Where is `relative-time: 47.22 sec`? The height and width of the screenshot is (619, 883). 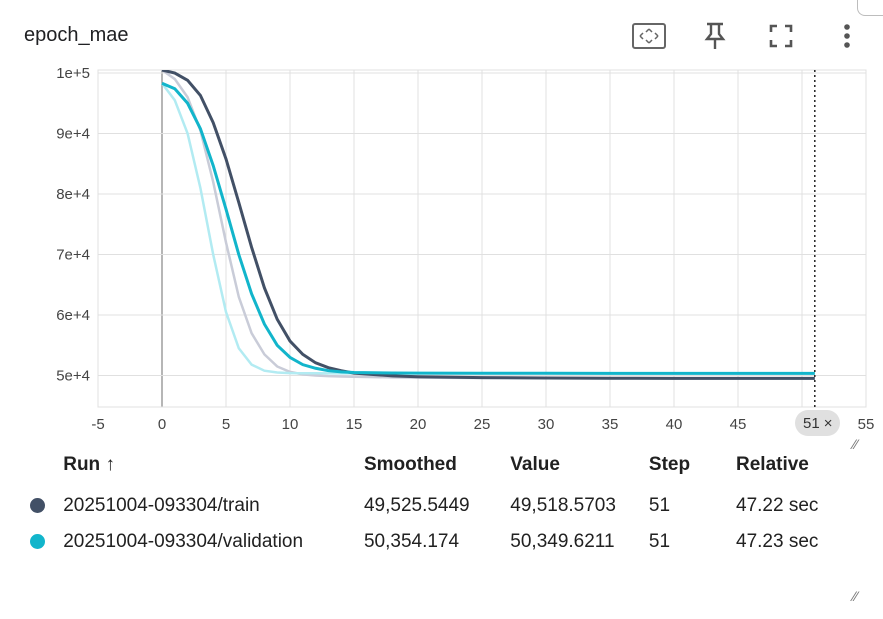 relative-time: 47.22 sec is located at coordinates (777, 505).